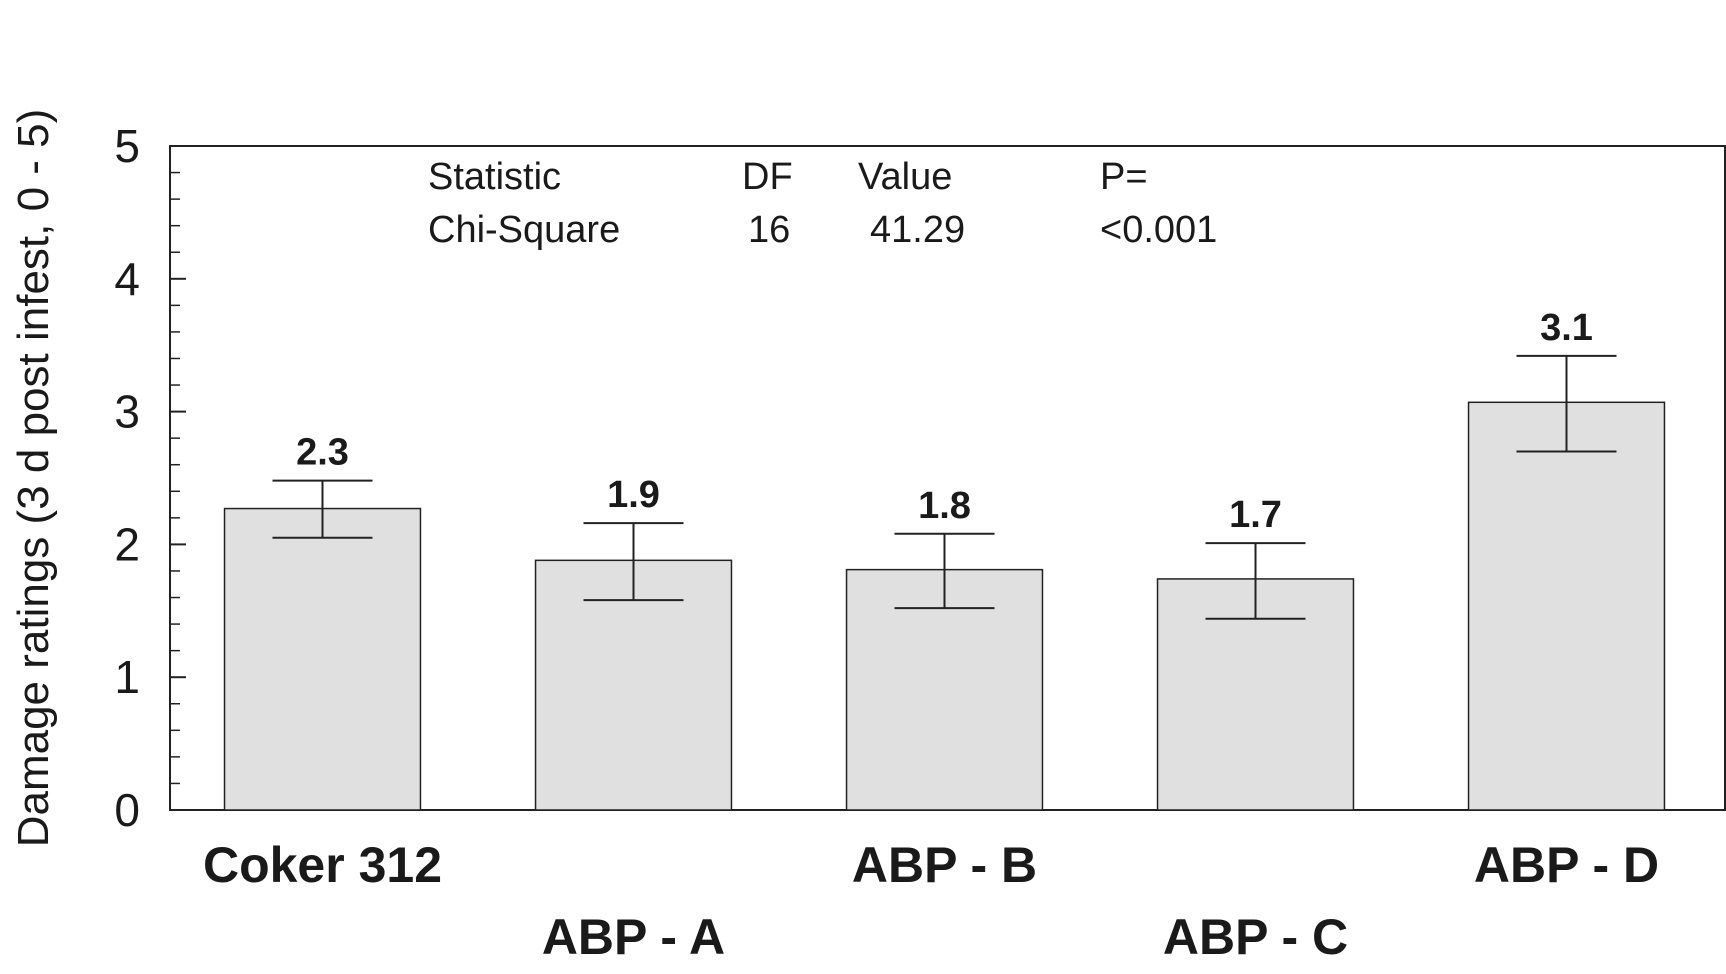 The height and width of the screenshot is (974, 1726). I want to click on y-tick-label: 5, so click(127, 146).